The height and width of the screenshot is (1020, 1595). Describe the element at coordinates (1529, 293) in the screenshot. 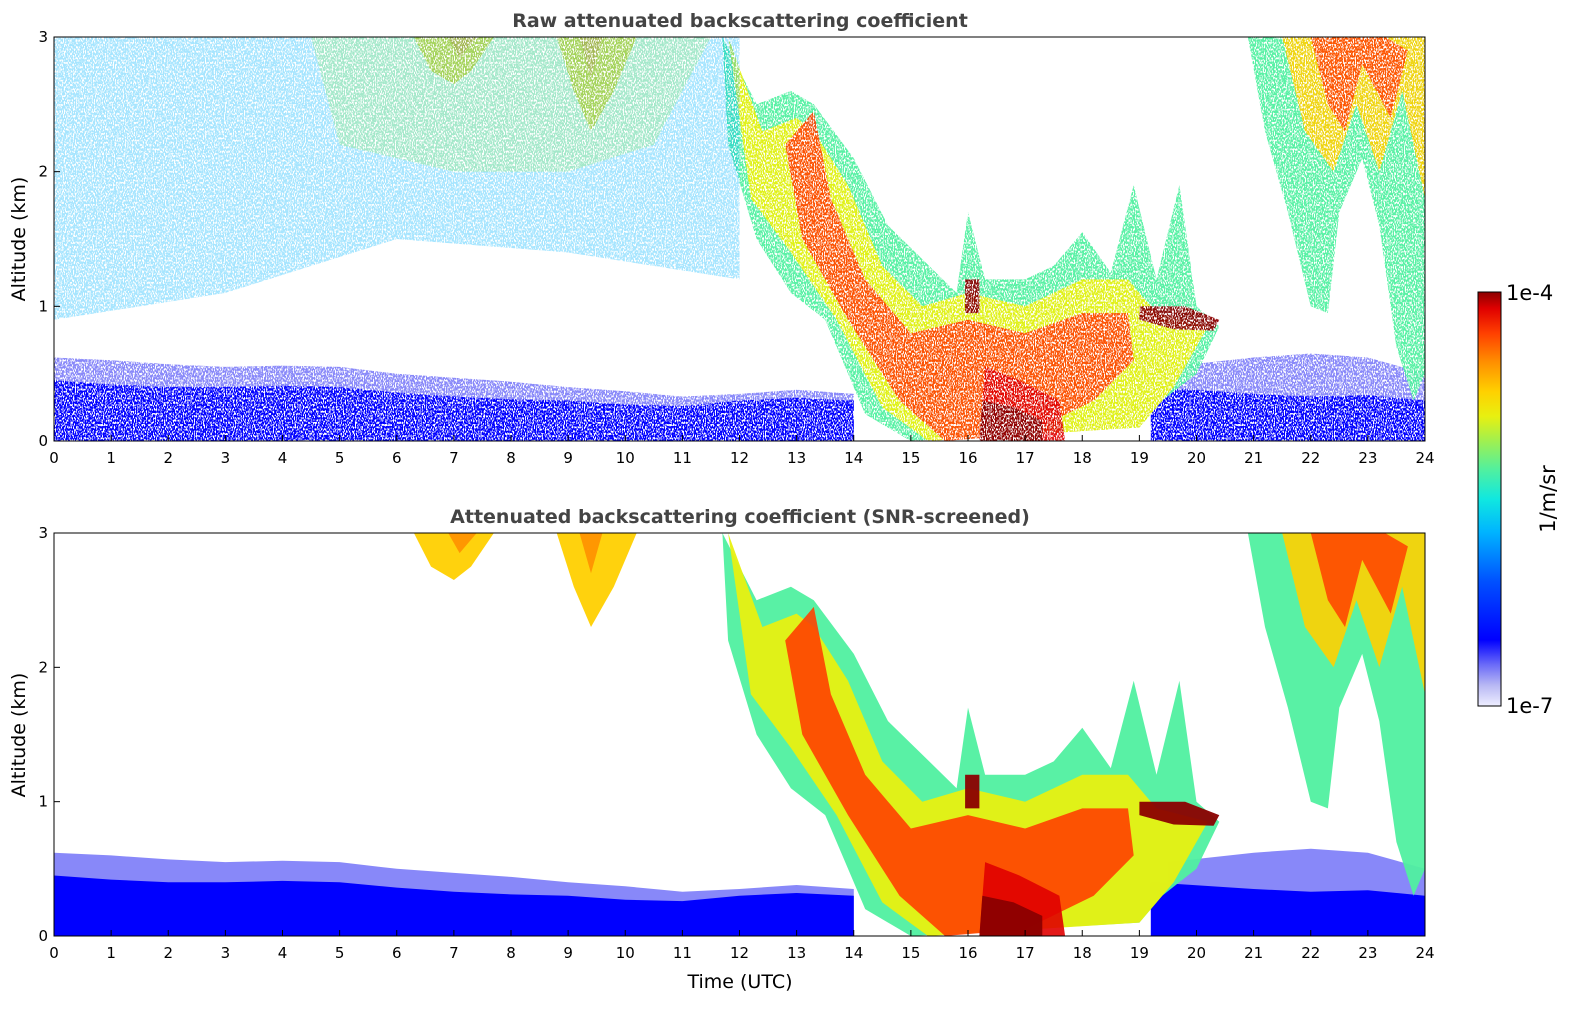

I see `colorbar-max-label: 1e-4` at that location.